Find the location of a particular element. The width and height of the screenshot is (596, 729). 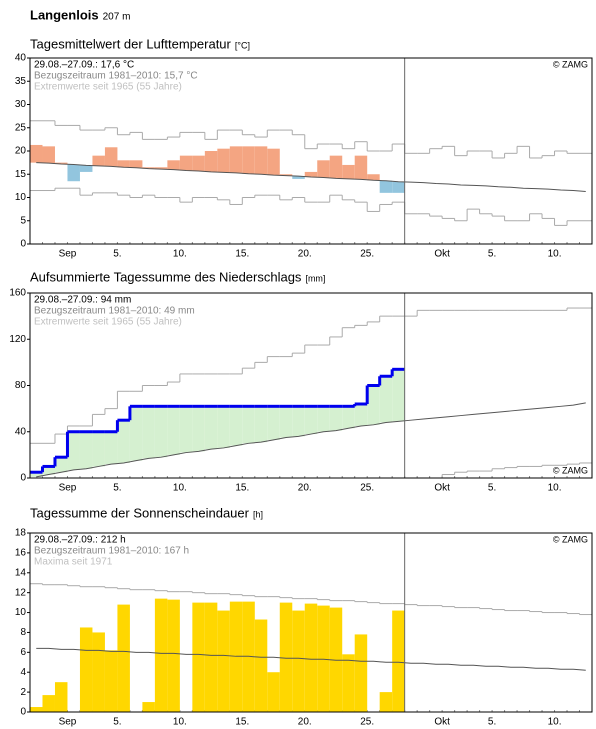

info-text: Bezugszeitraum 1981–2010: 167 h is located at coordinates (111, 551).